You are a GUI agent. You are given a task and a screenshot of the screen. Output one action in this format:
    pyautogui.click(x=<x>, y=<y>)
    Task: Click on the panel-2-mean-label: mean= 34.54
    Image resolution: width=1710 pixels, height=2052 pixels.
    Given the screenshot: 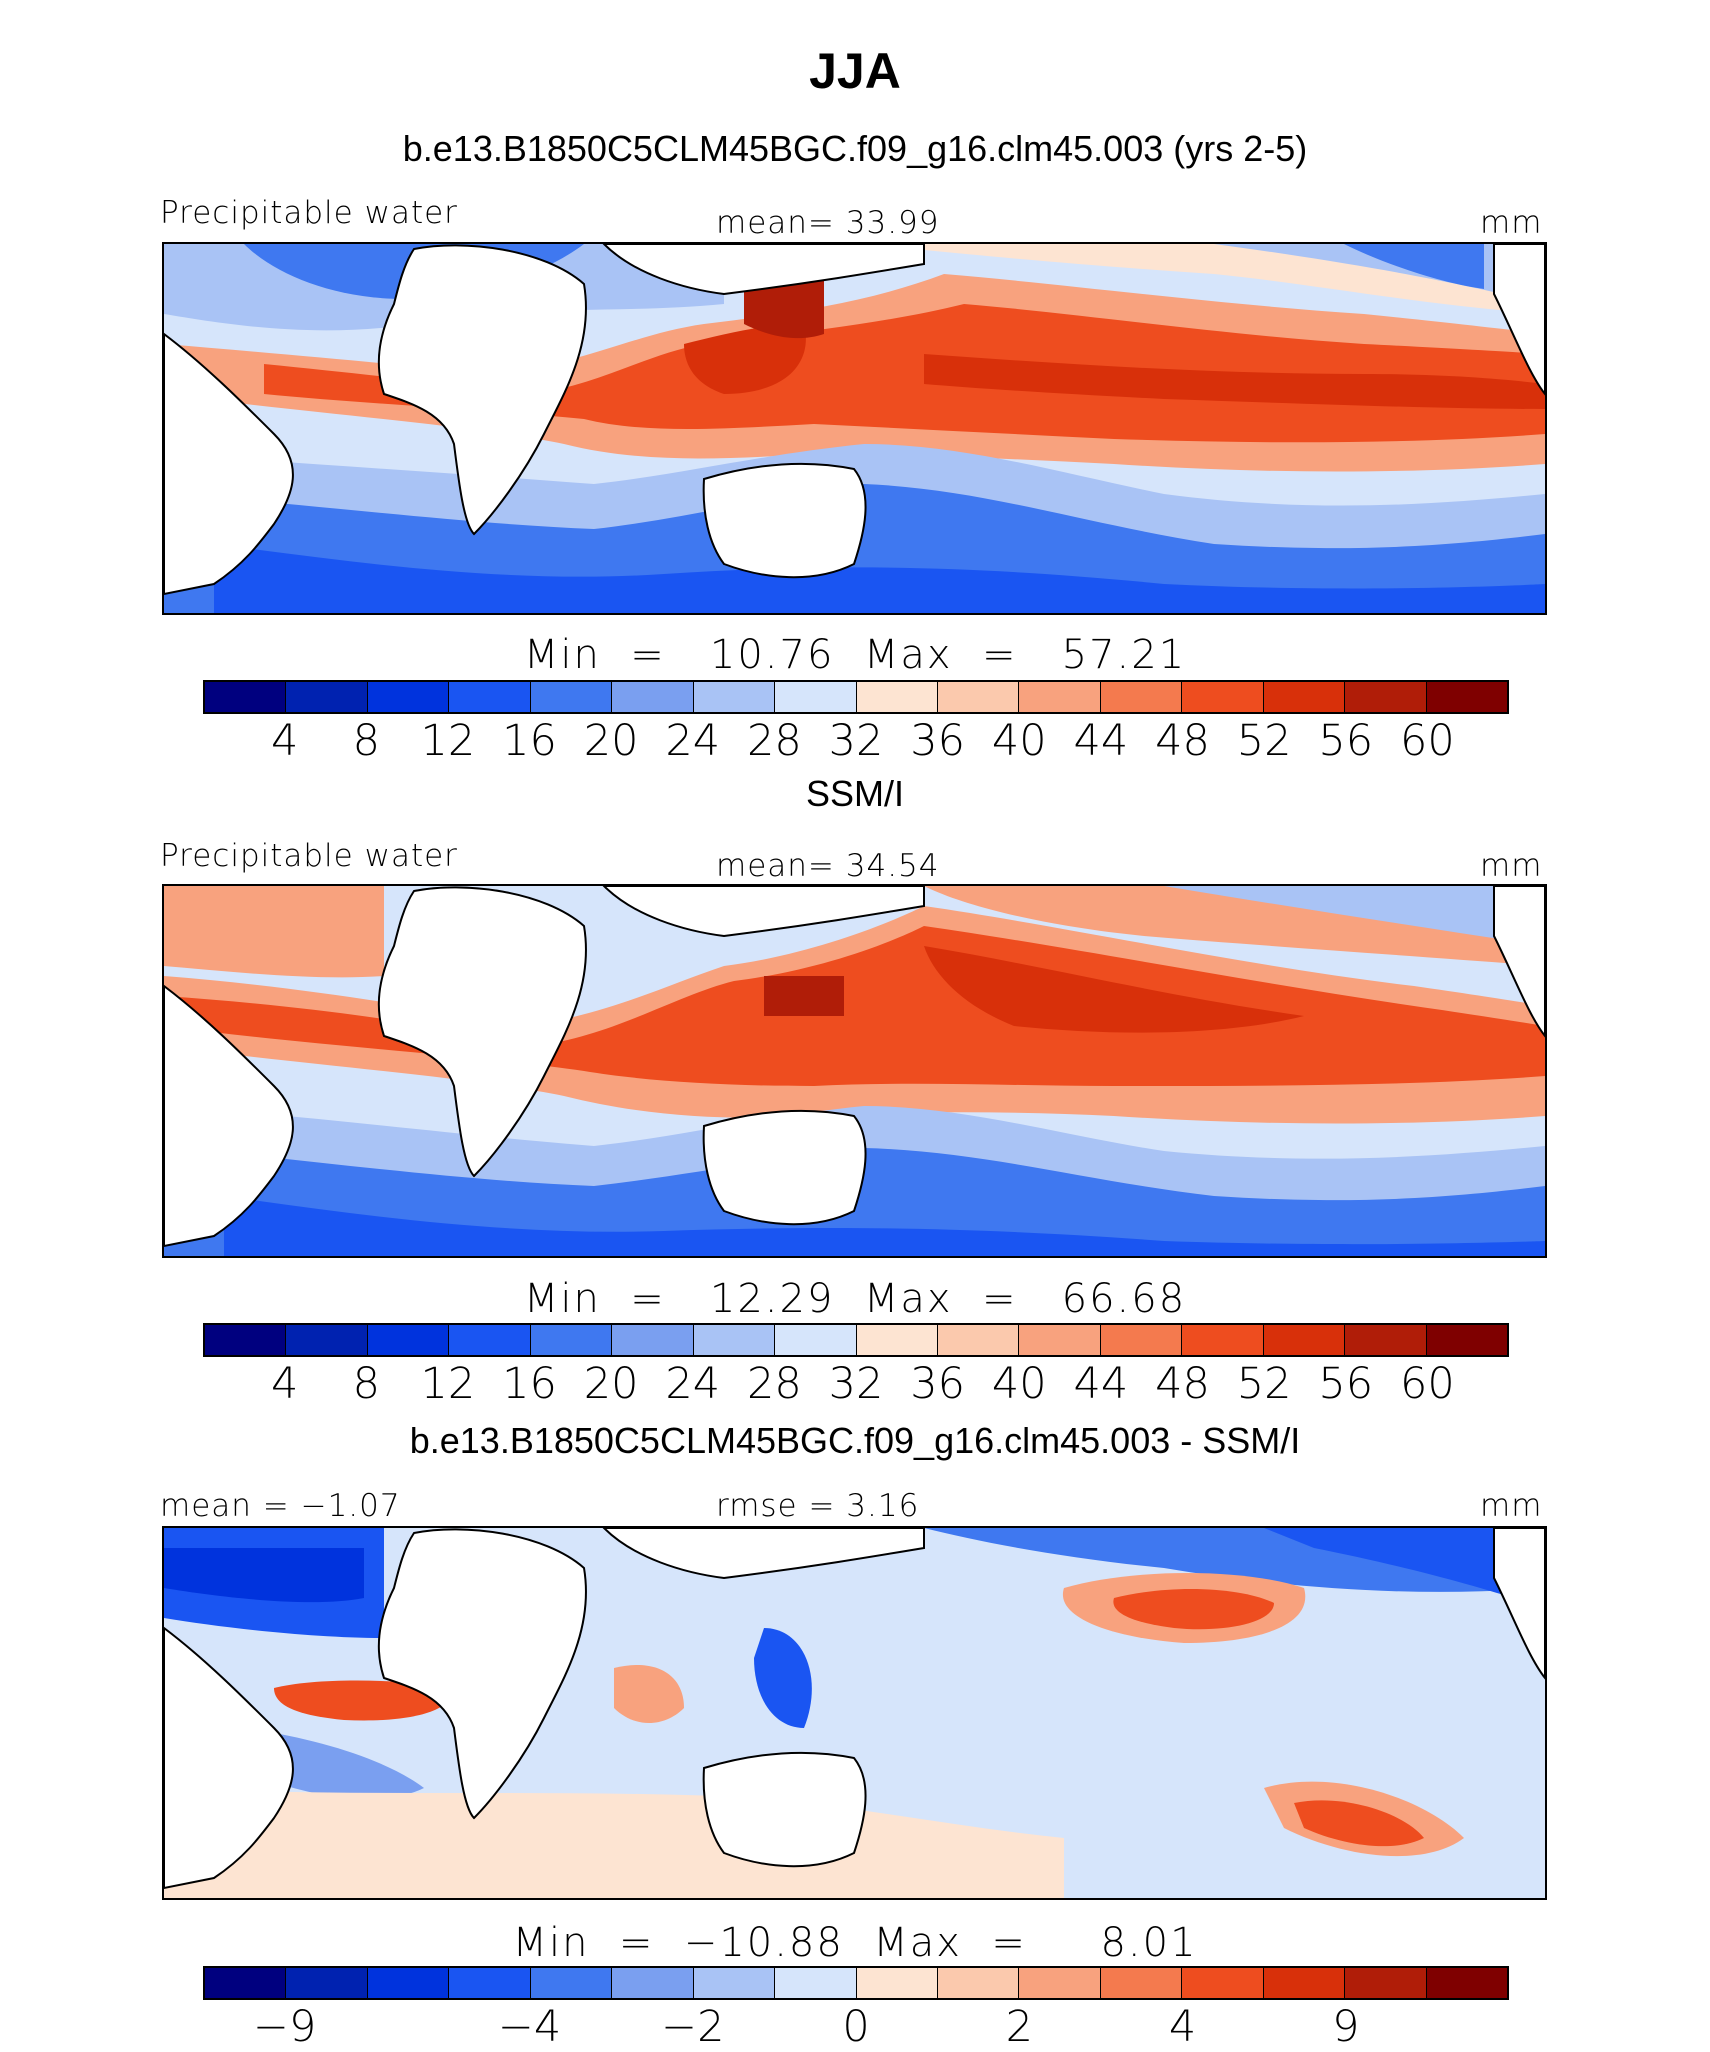 What is the action you would take?
    pyautogui.click(x=828, y=866)
    